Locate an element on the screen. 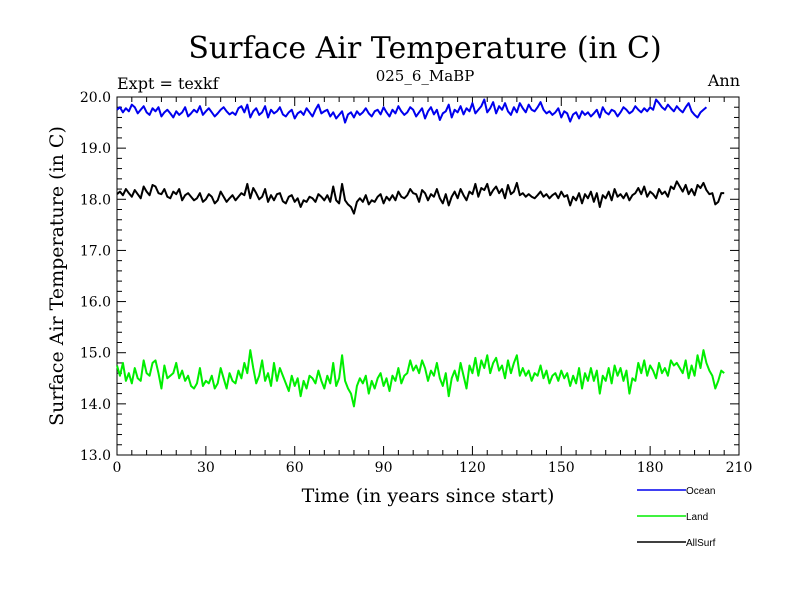  legend-label-ocean: Ocean is located at coordinates (700, 491).